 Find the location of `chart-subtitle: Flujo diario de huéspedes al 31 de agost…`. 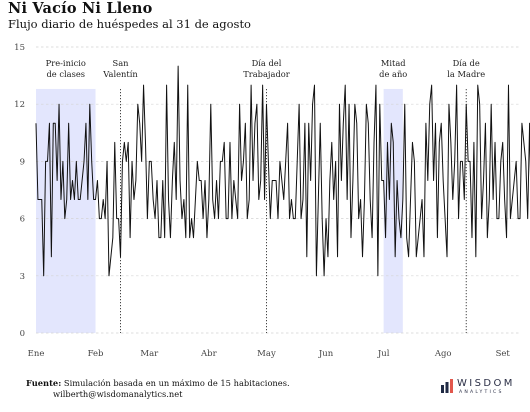

chart-subtitle: Flujo diario de huéspedes al 31 de agost… is located at coordinates (129, 24).